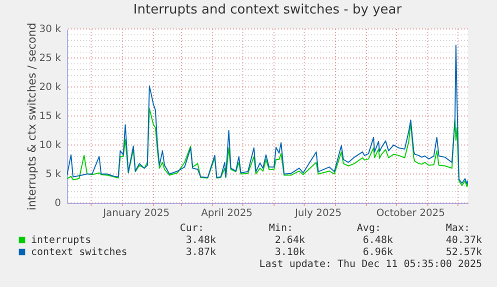 This screenshot has width=497, height=287. What do you see at coordinates (50, 58) in the screenshot?
I see `y-tick-label: 25 k` at bounding box center [50, 58].